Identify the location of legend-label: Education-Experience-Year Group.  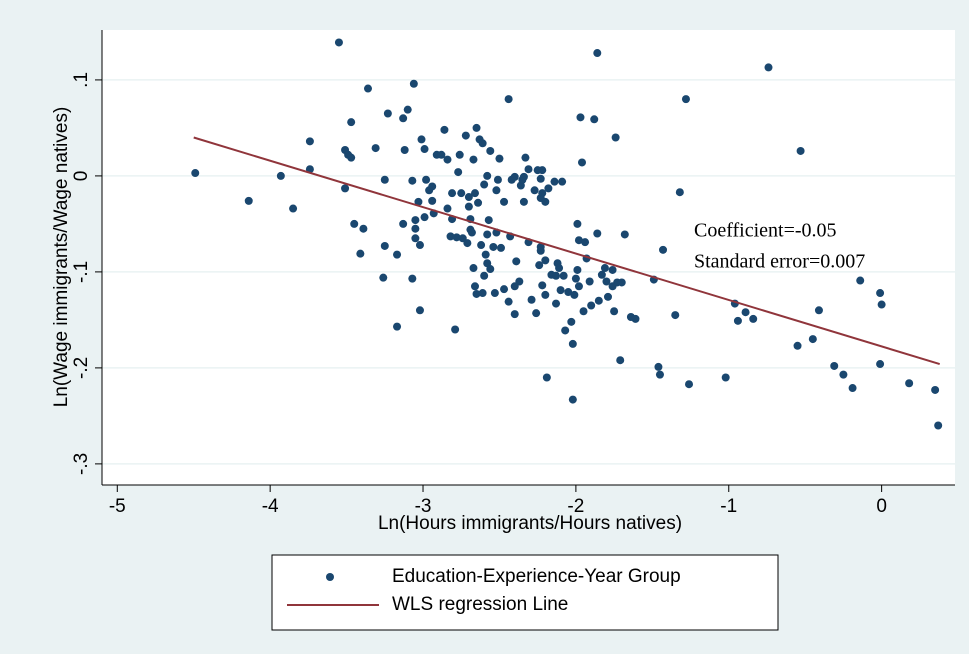
(536, 576).